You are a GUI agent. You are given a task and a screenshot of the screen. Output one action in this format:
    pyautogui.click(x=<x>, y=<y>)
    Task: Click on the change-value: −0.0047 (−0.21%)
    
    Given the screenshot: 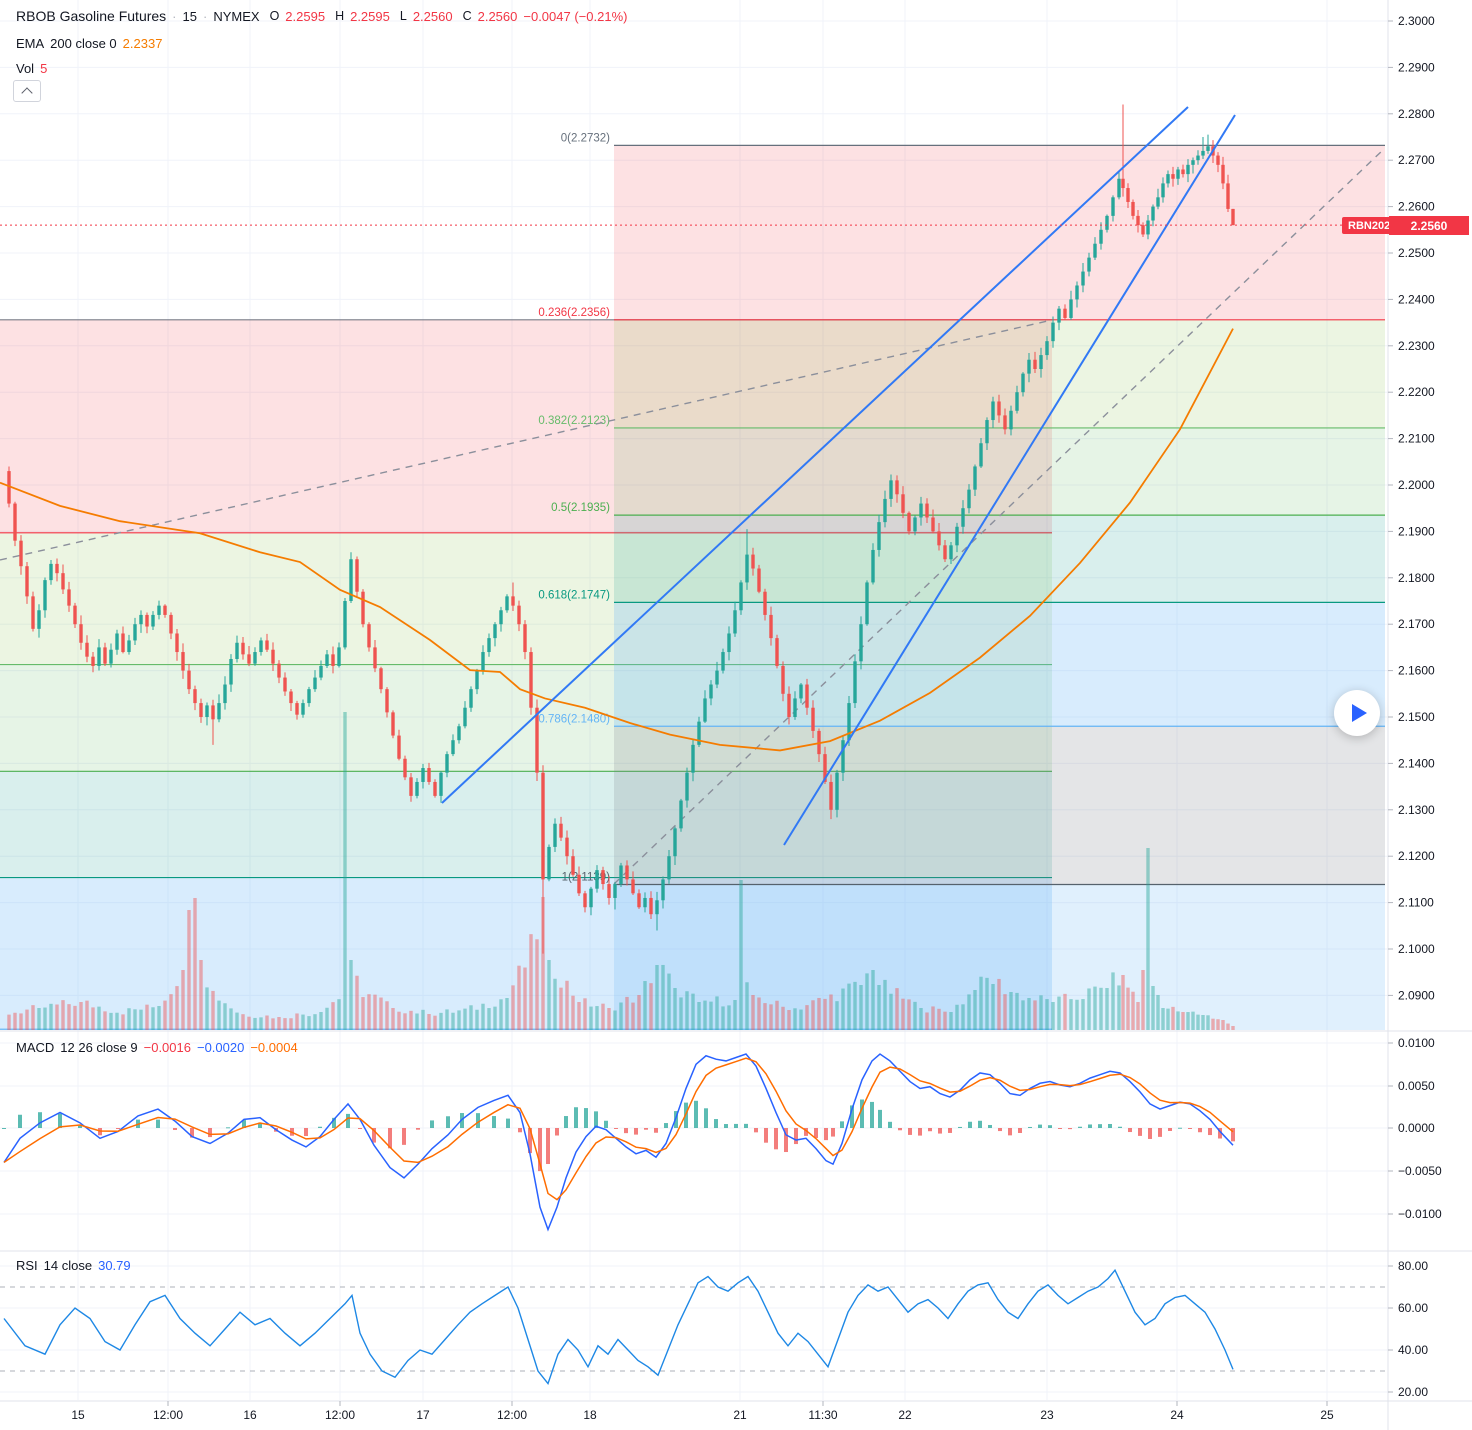 What is the action you would take?
    pyautogui.click(x=575, y=16)
    